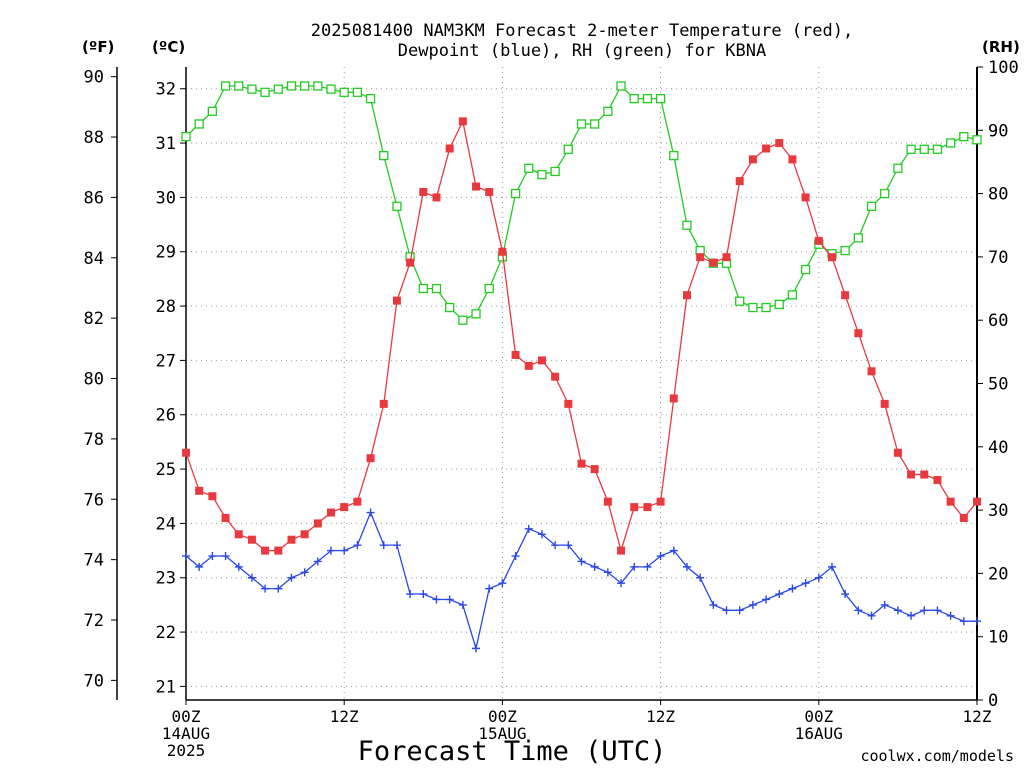  I want to click on time-tick-label: 15AUG, so click(502, 733).